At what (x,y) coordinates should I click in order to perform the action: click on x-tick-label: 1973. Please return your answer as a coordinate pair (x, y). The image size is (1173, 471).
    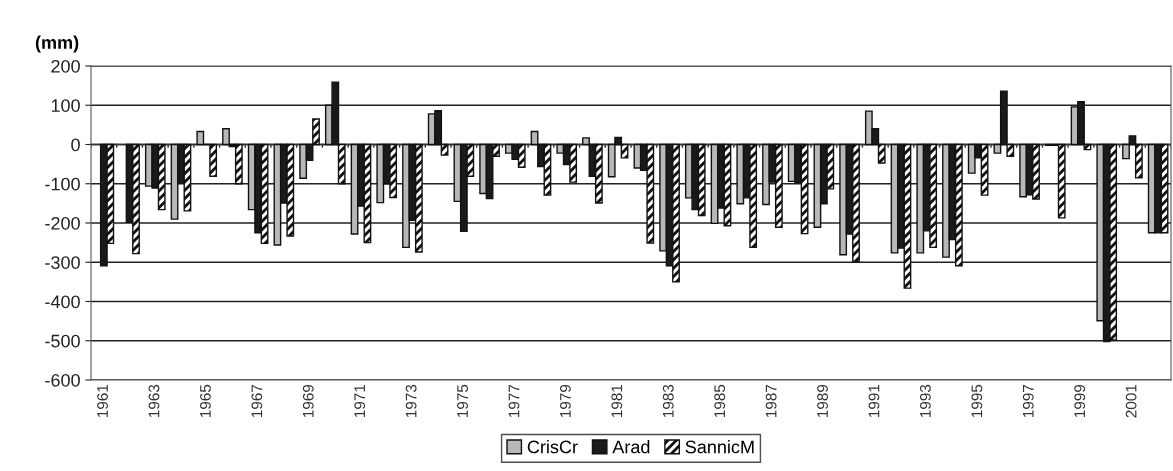
    Looking at the image, I should click on (411, 400).